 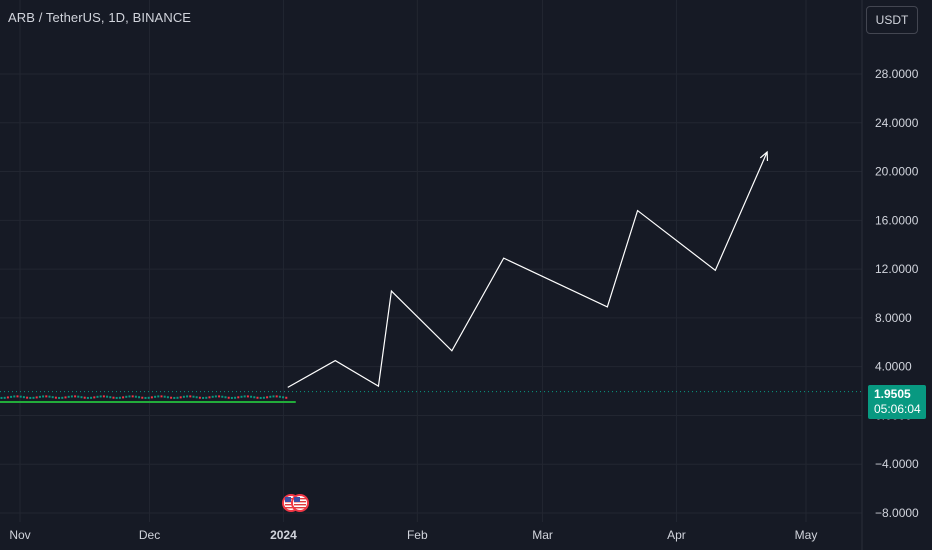 I want to click on us-flag-event-icon, so click(x=300, y=503).